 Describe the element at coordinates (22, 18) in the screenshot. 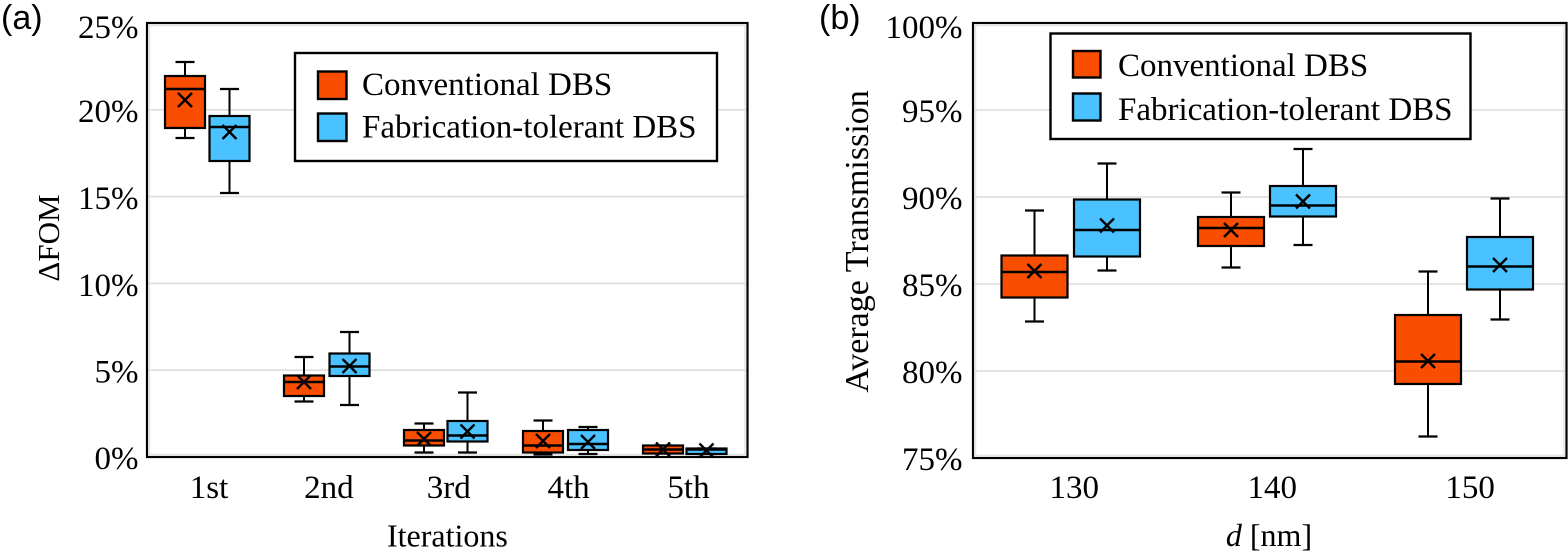

I see `svg-text: (a)` at that location.